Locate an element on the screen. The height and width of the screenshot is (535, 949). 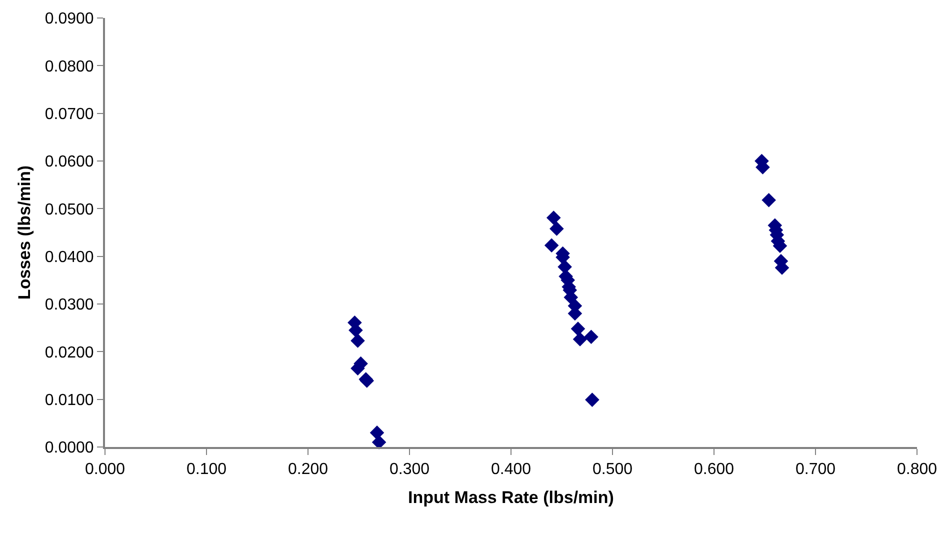
x-tick-label: 0.000 is located at coordinates (105, 469).